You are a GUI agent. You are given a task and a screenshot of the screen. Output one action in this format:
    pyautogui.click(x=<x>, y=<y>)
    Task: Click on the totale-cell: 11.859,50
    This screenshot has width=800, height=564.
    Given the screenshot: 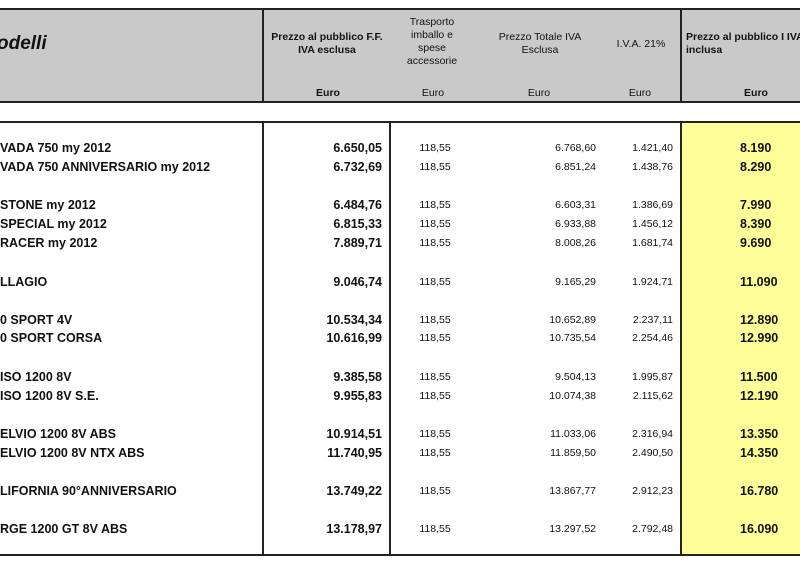 What is the action you would take?
    pyautogui.click(x=573, y=453)
    